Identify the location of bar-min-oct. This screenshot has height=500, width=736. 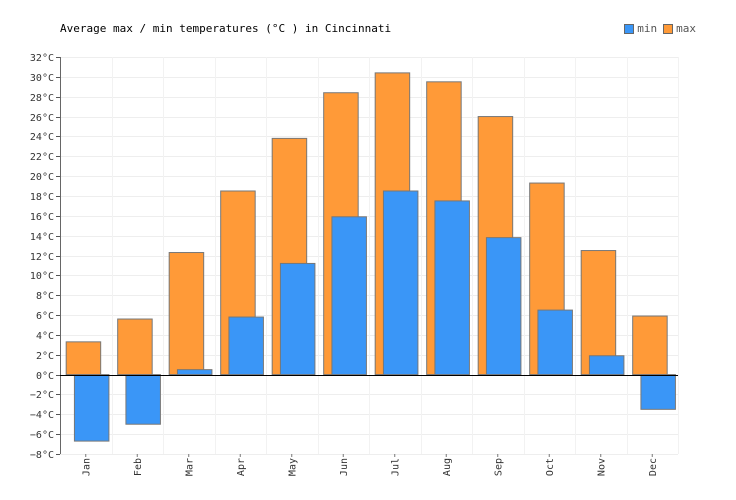
(555, 342).